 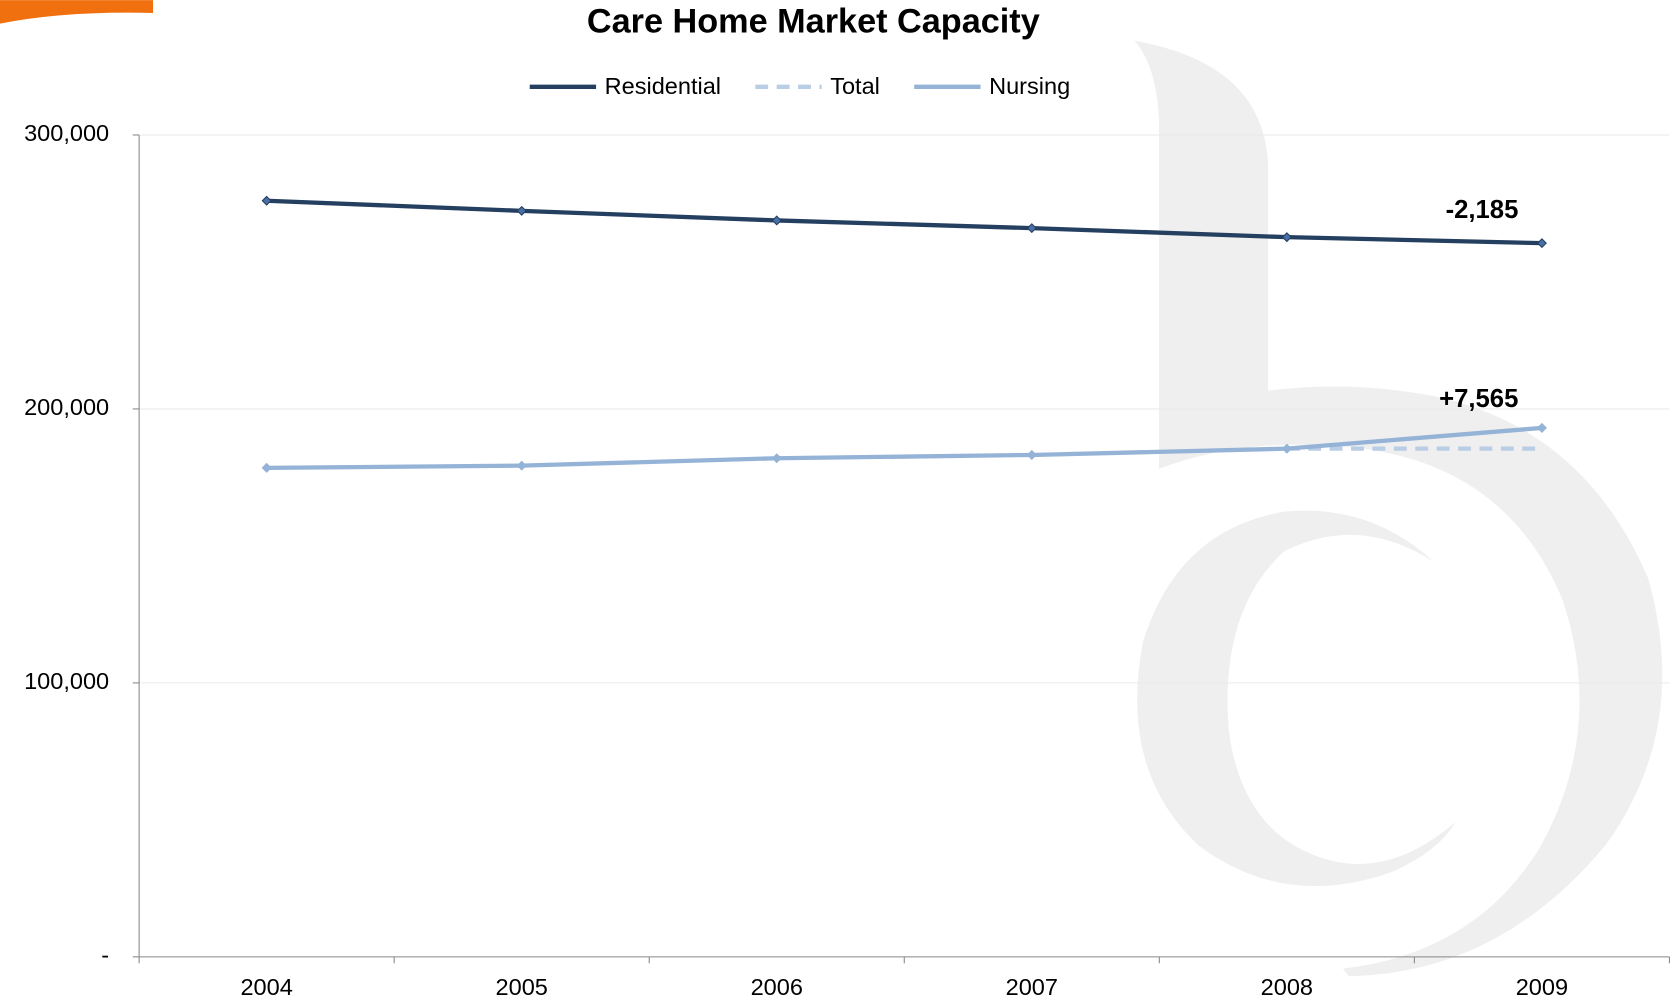 What do you see at coordinates (66, 407) in the screenshot?
I see `y-tick-label: 200,000` at bounding box center [66, 407].